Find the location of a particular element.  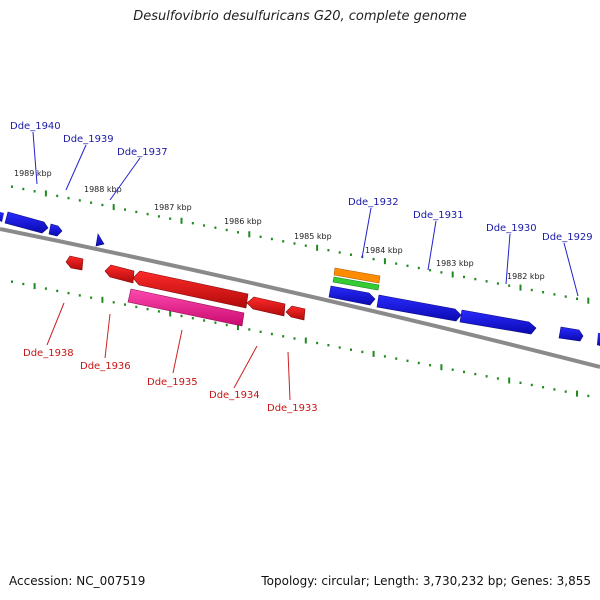

gene-arrow-dde-1940 is located at coordinates (26, 222).